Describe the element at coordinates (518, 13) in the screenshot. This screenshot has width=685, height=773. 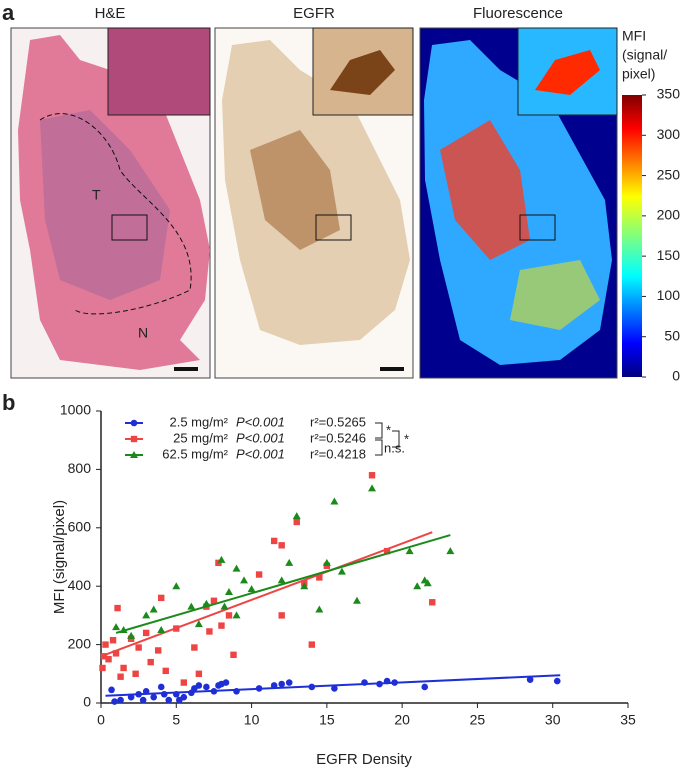
I see `image-title: Fluorescence` at that location.